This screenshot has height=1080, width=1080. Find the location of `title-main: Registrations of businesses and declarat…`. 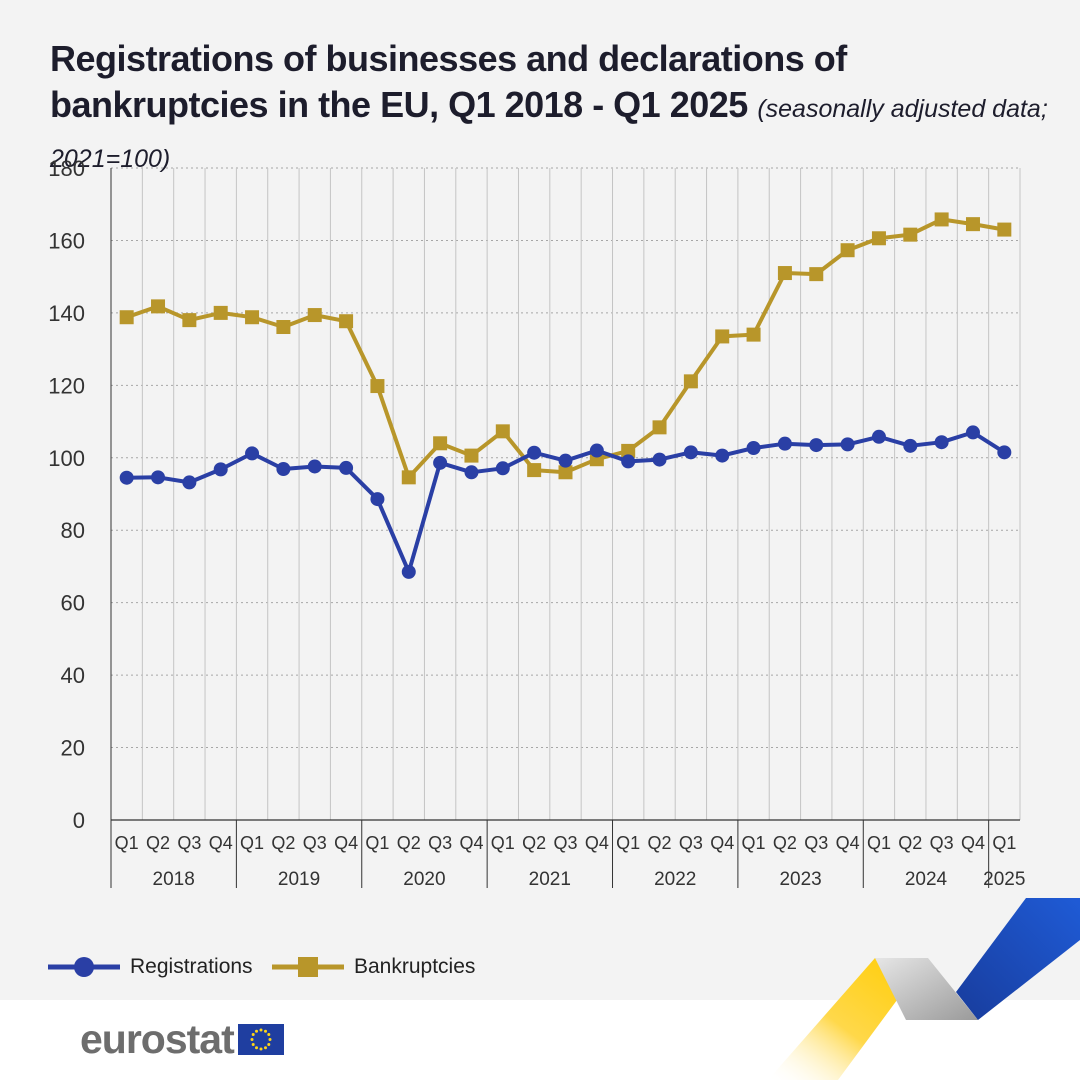

title-main: Registrations of businesses and declarat… is located at coordinates (448, 81).